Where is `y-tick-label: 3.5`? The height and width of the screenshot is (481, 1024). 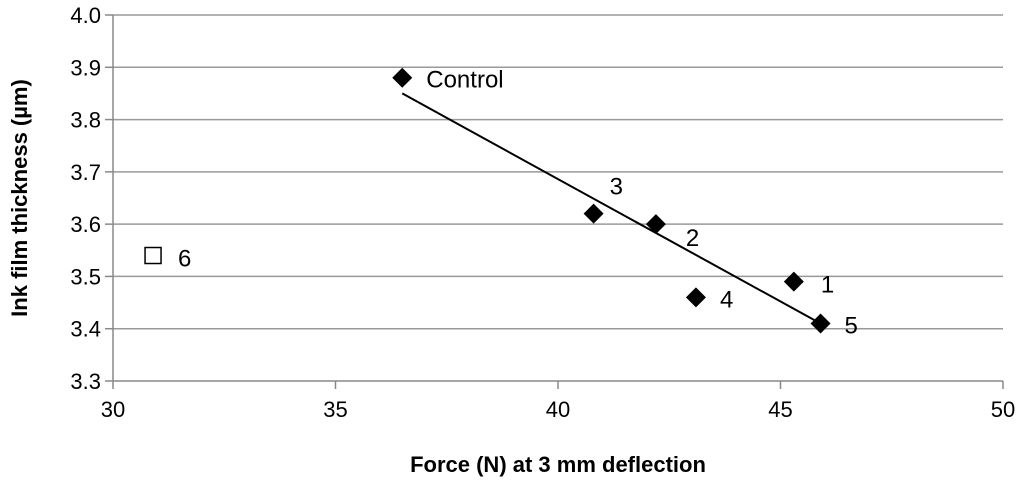
y-tick-label: 3.5 is located at coordinates (85, 276).